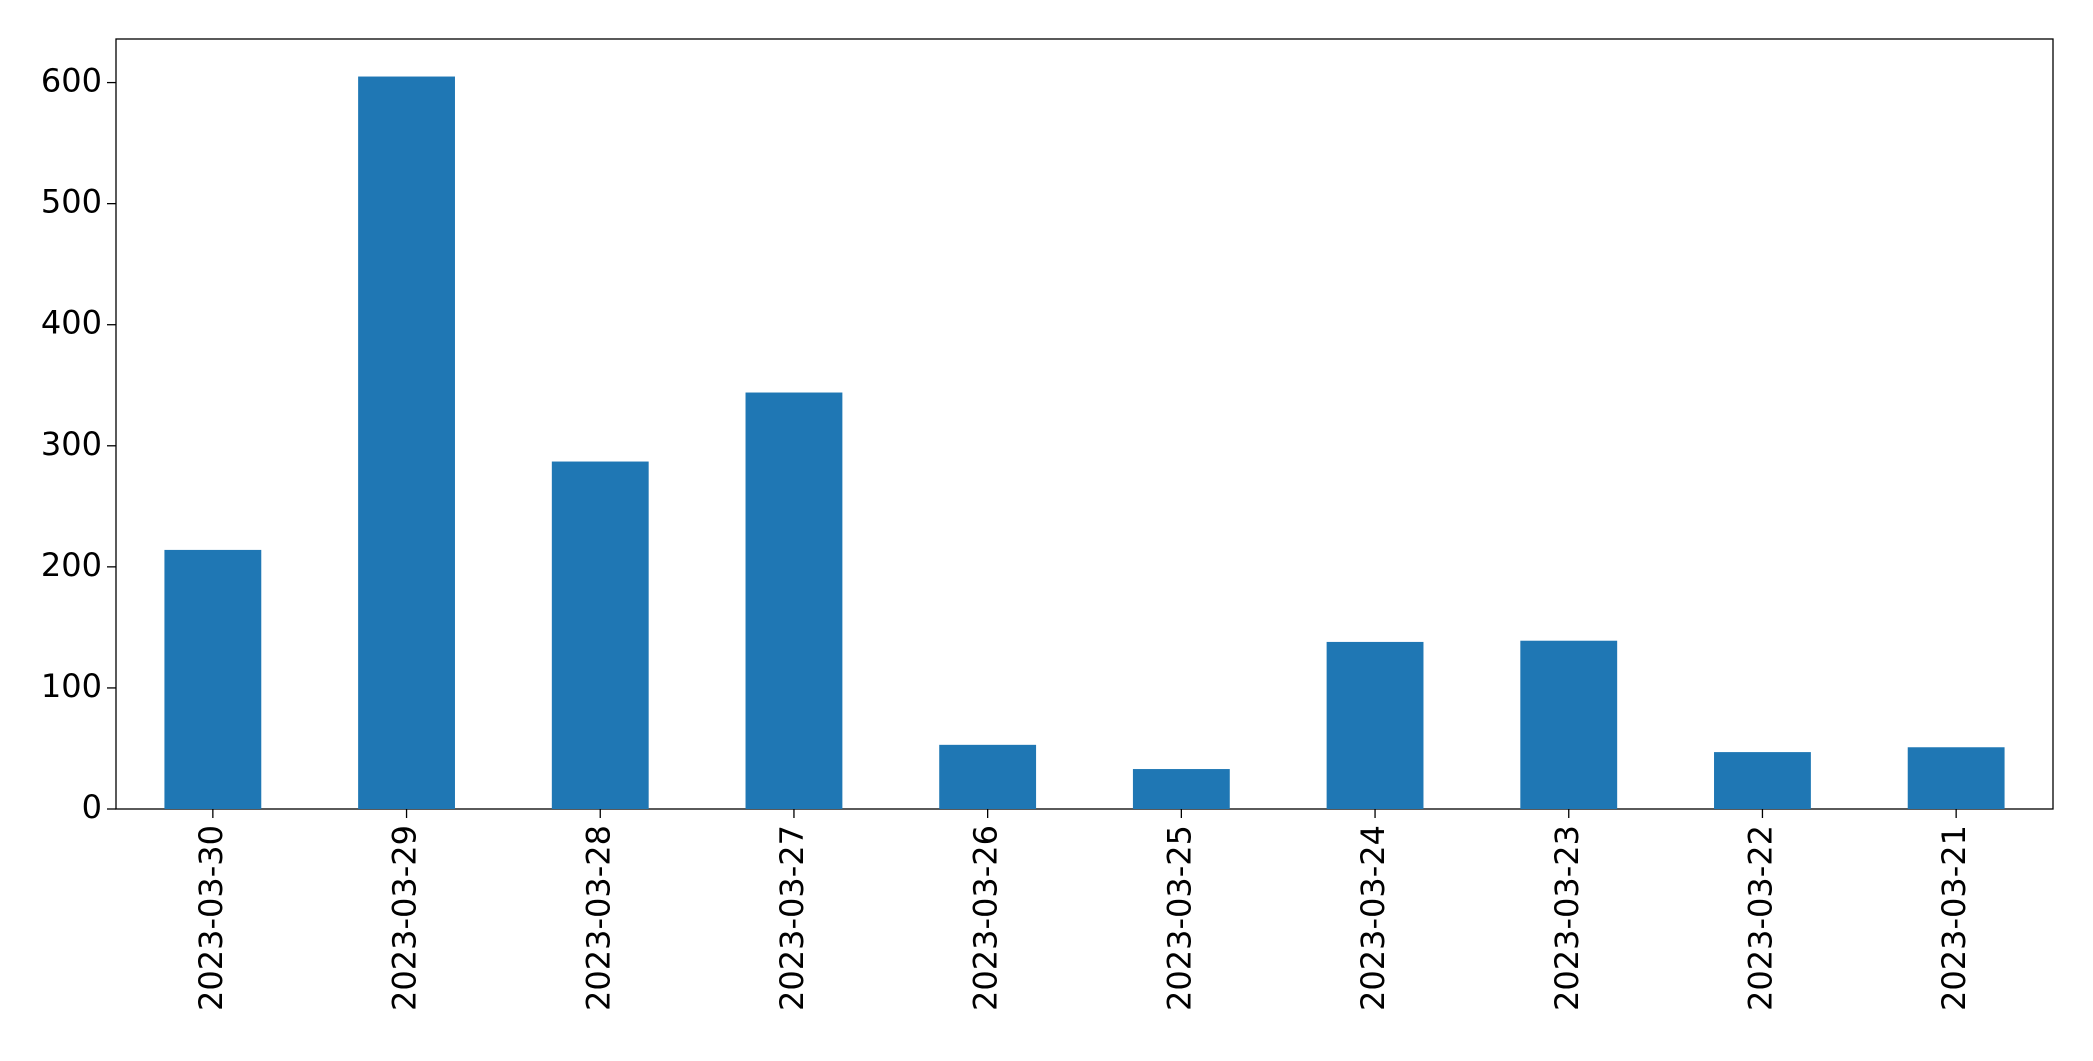  I want to click on x-tick-label: 2023-03-29, so click(405, 918).